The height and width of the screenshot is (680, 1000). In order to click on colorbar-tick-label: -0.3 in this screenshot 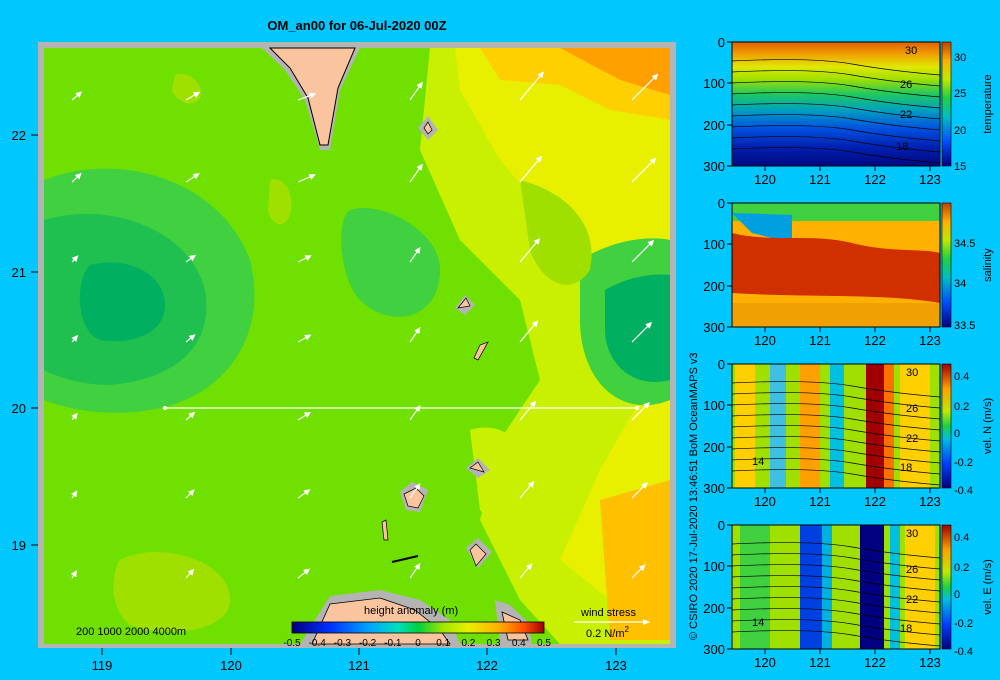, I will do `click(343, 643)`.